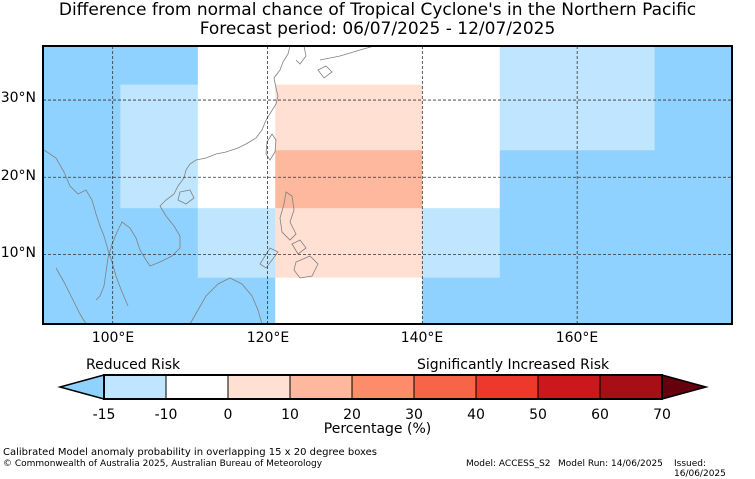 The height and width of the screenshot is (479, 755). What do you see at coordinates (226, 301) in the screenshot?
I see `borneo-coastline` at bounding box center [226, 301].